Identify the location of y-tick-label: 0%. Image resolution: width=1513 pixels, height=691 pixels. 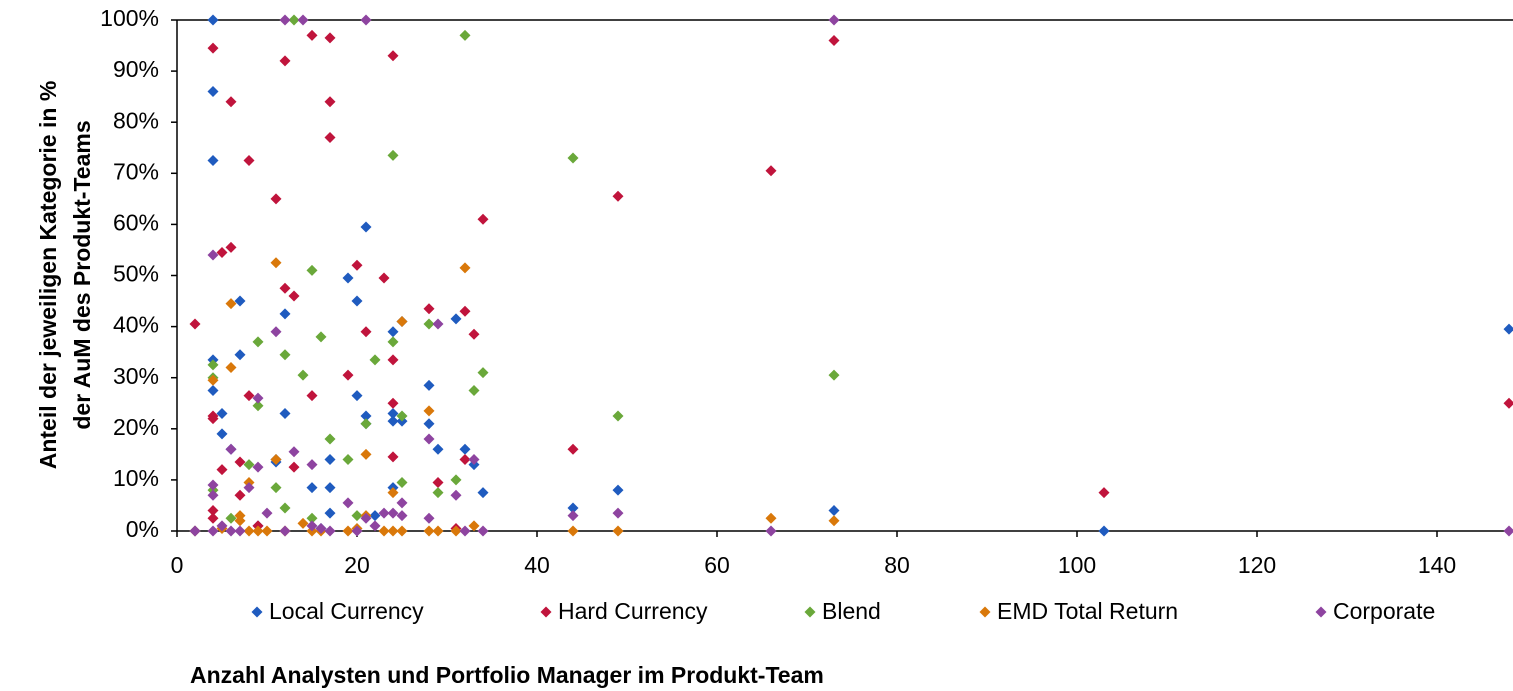
(142, 529).